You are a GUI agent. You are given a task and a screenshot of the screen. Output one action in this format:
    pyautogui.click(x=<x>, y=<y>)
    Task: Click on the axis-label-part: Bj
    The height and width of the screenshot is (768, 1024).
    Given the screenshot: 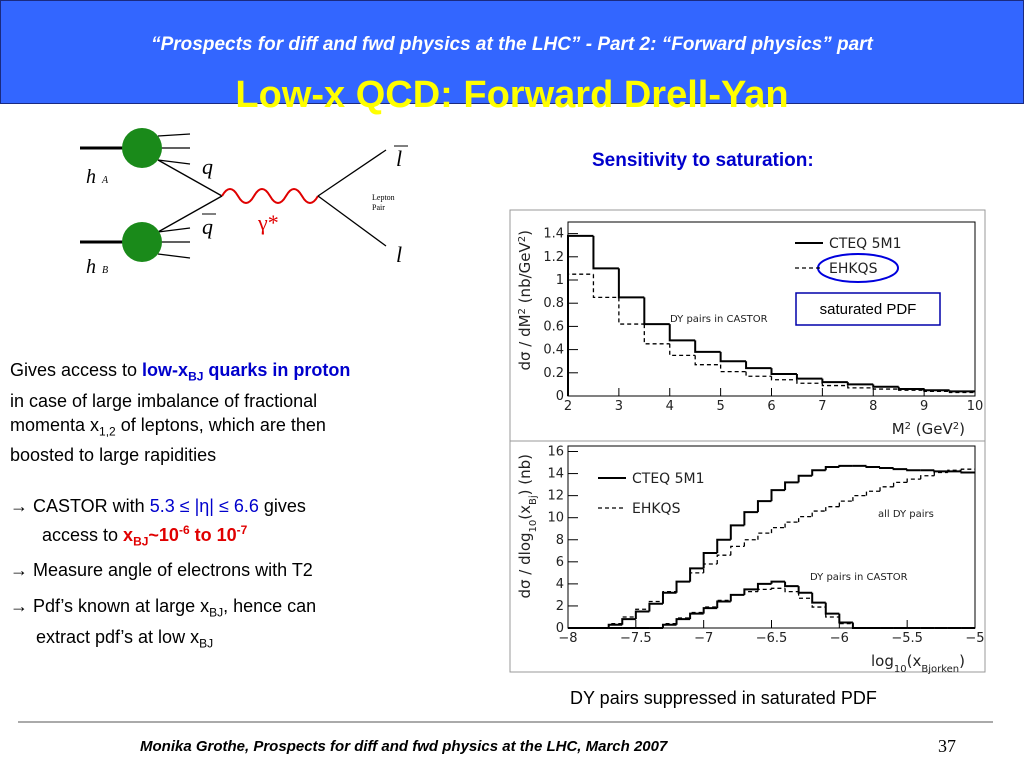 What is the action you would take?
    pyautogui.click(x=533, y=500)
    